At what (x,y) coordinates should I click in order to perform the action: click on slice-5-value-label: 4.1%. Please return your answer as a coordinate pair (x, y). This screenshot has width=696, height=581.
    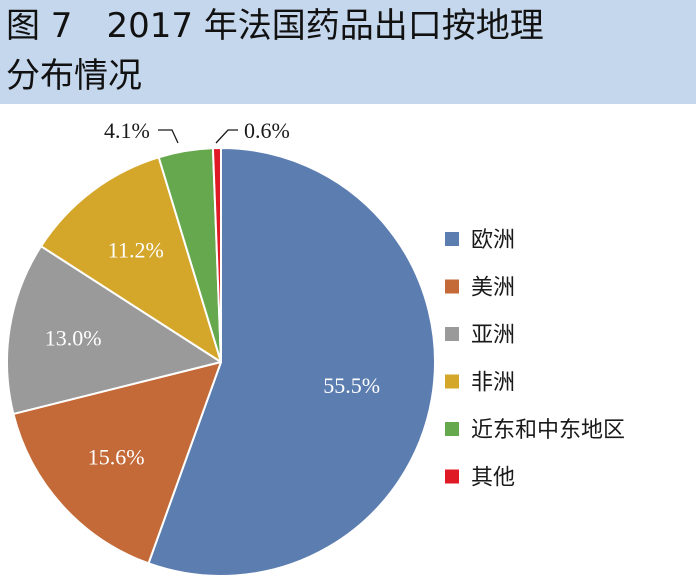
    Looking at the image, I should click on (127, 130).